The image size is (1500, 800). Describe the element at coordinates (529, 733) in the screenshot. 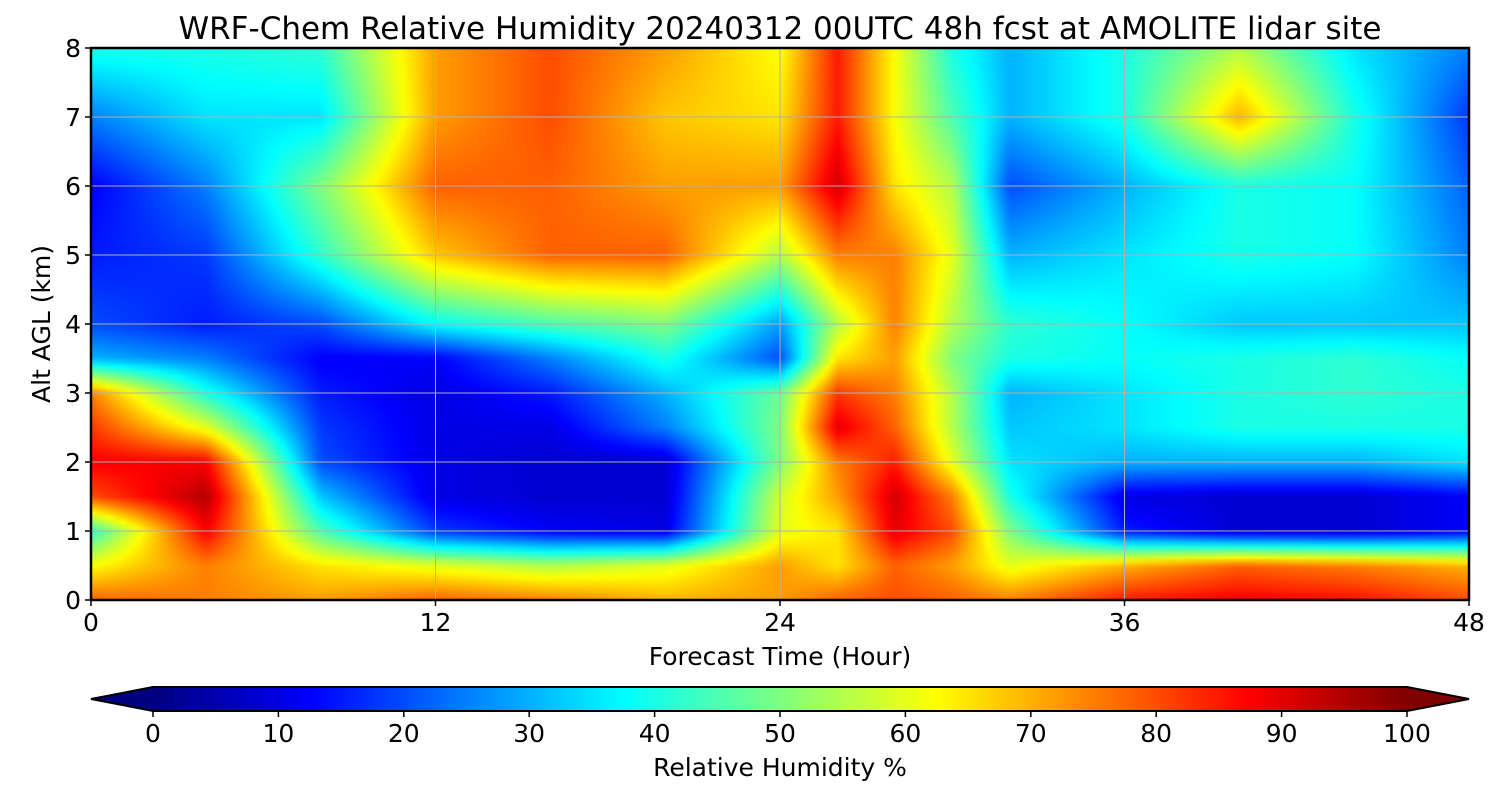

I see `colorbar-tick-label: 30` at that location.